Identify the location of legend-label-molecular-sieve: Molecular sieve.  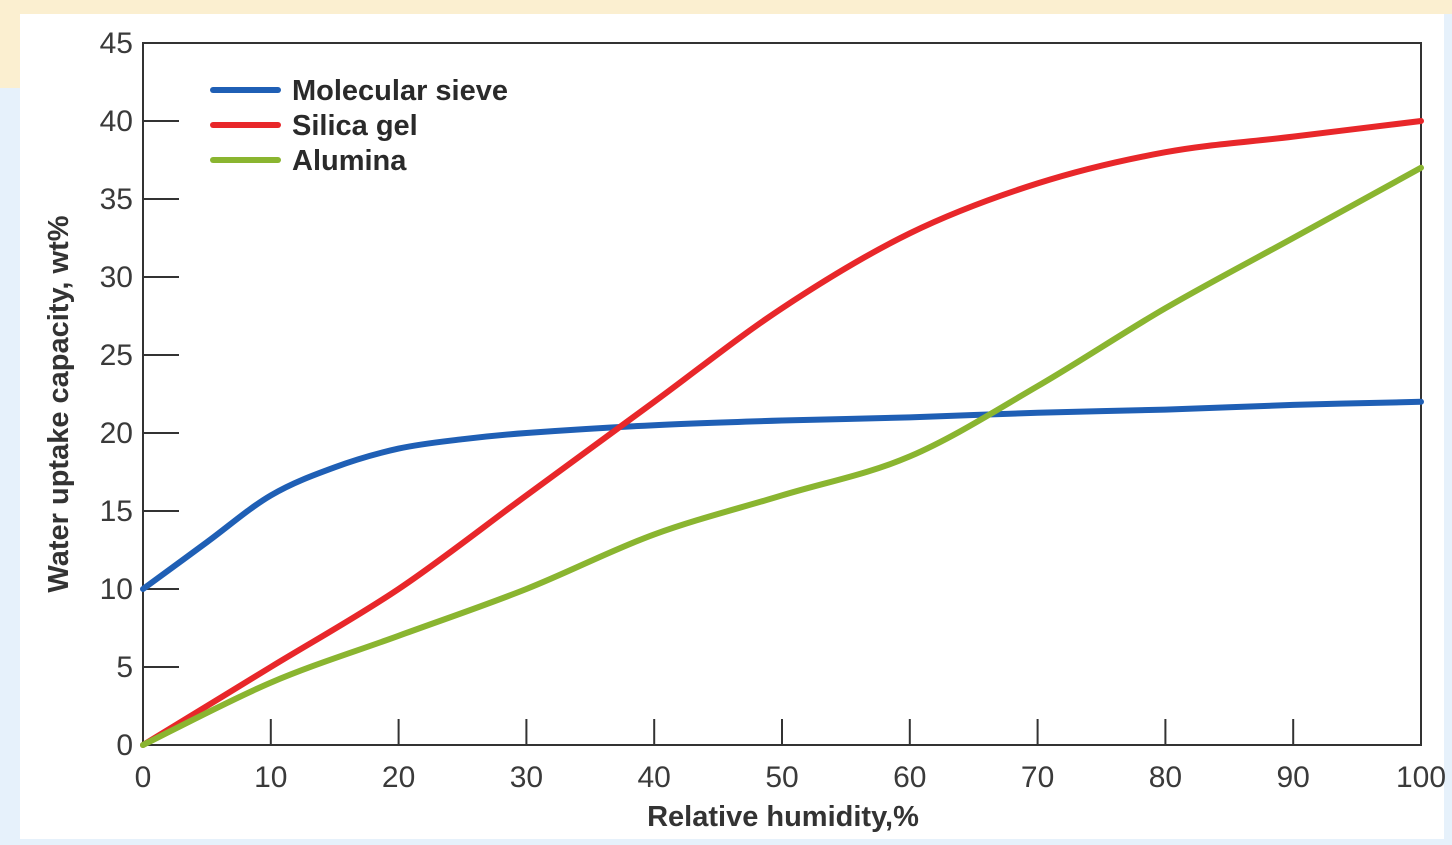
(400, 91).